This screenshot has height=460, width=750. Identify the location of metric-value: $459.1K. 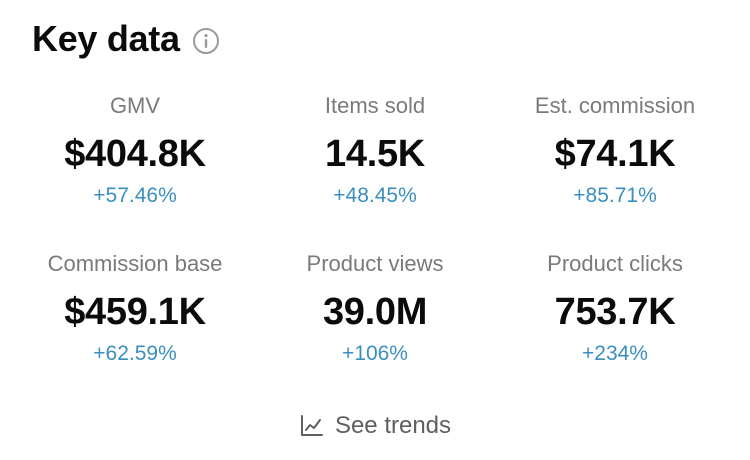
(135, 312).